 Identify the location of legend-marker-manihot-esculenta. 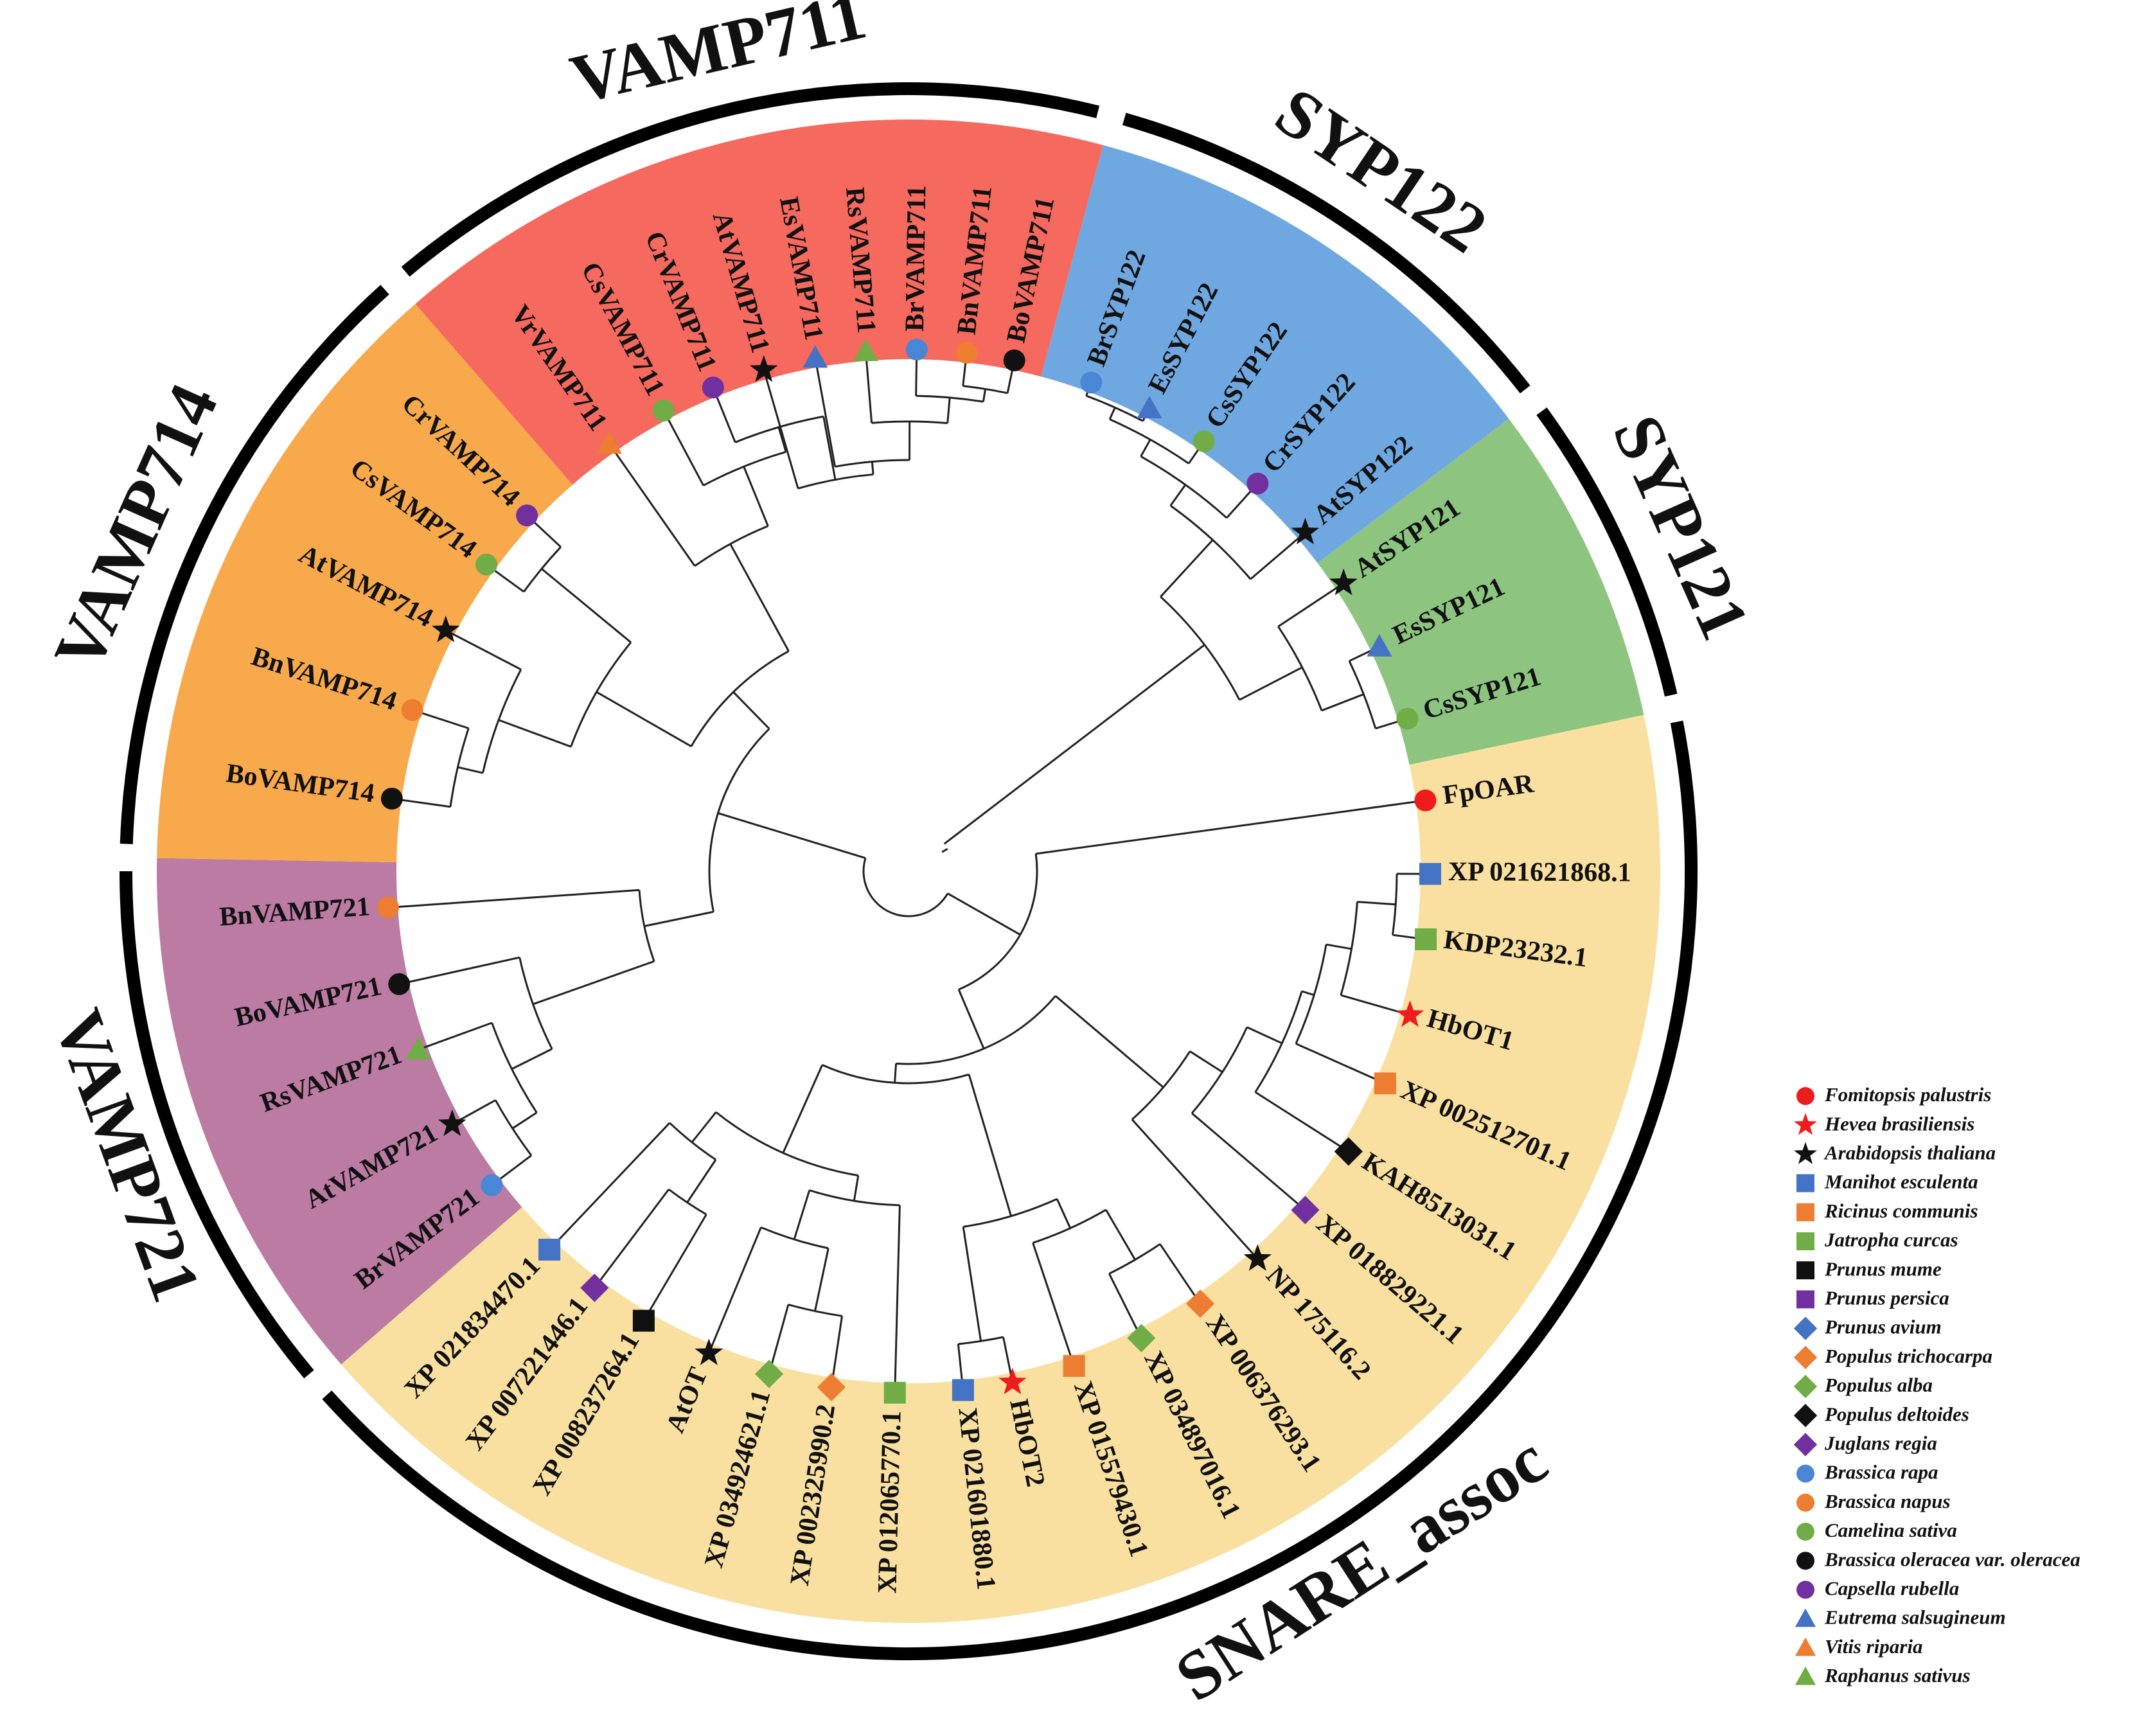
(1805, 1183).